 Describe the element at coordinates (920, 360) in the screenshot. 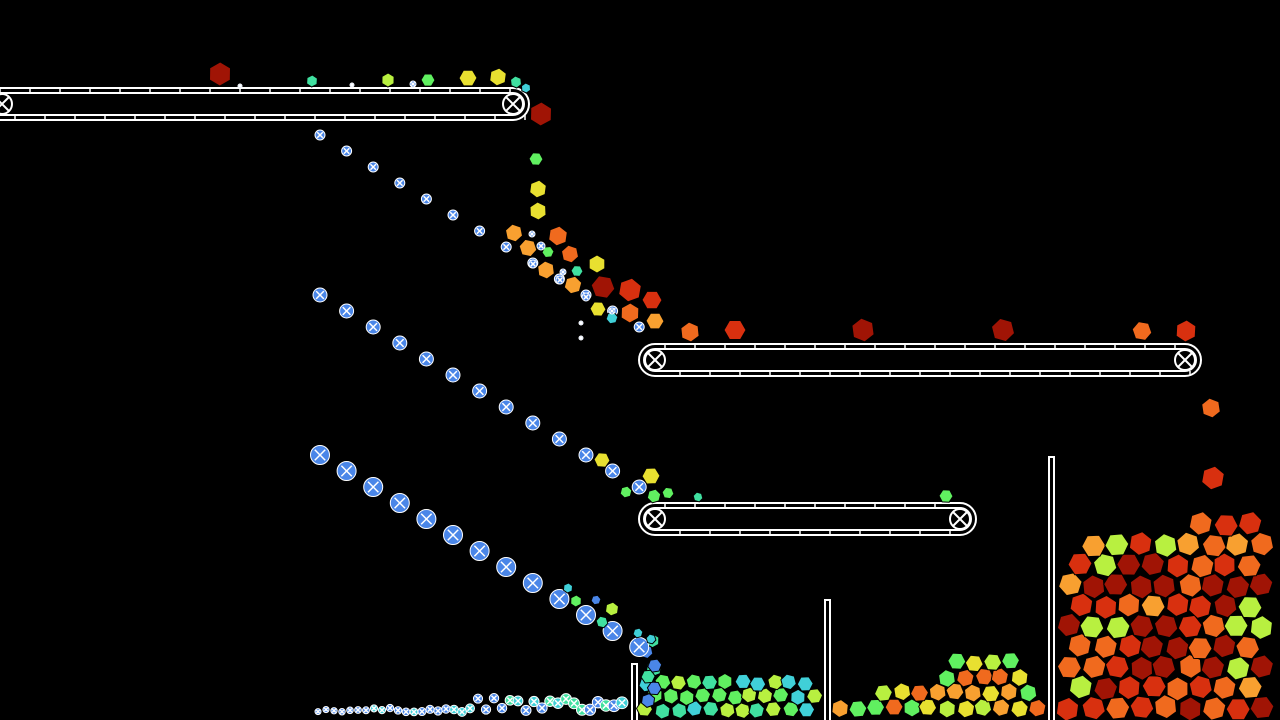

I see `conveyor` at that location.